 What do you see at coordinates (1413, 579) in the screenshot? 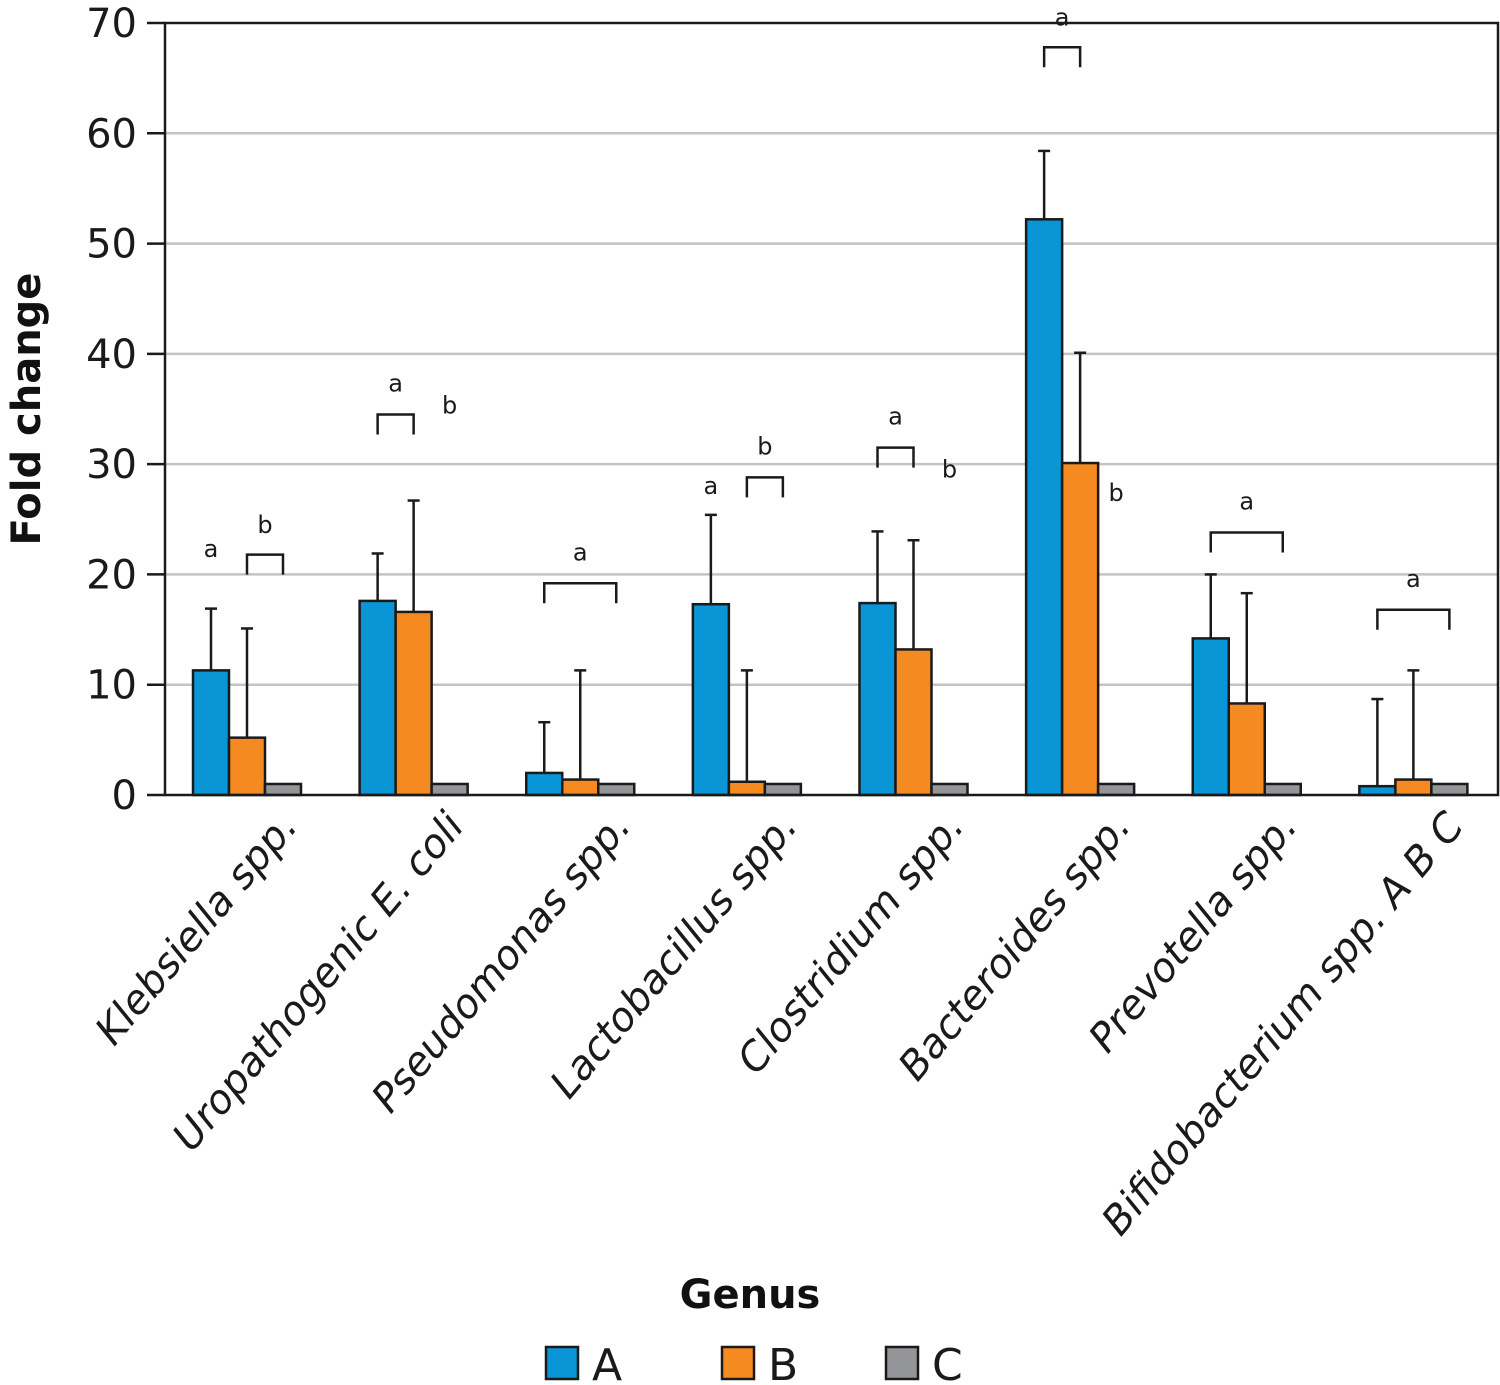
I see `significance-label-7: a` at bounding box center [1413, 579].